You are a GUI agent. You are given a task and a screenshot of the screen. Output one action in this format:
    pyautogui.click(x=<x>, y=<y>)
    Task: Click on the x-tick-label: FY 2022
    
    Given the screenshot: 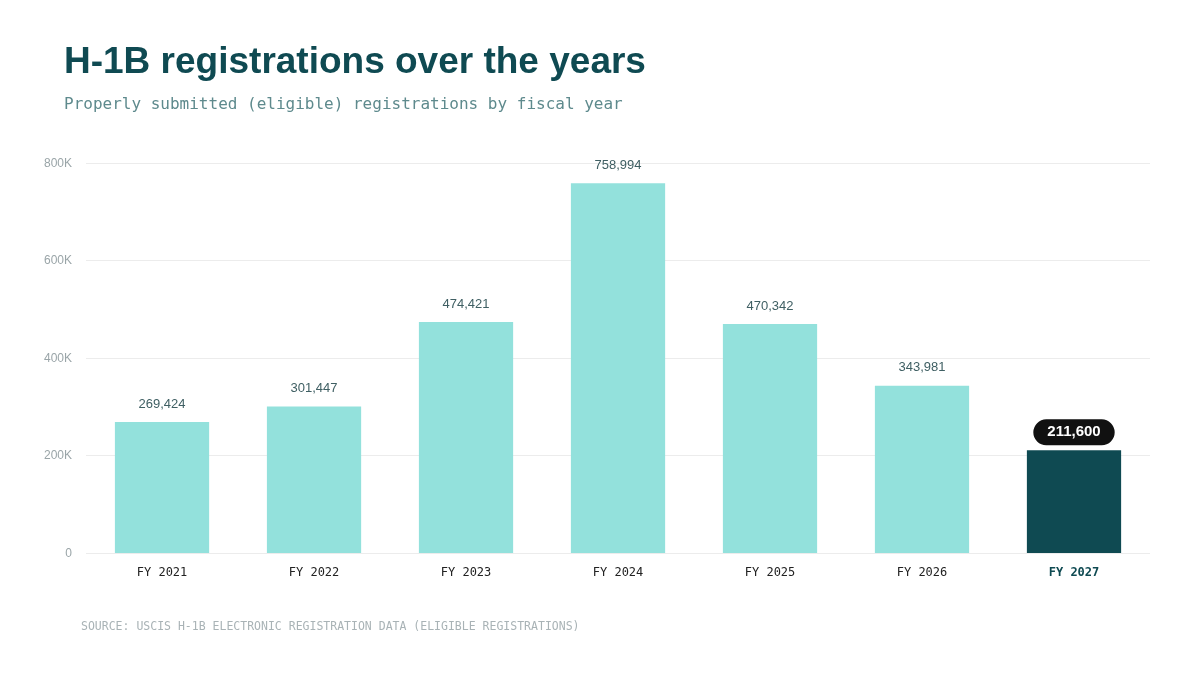 What is the action you would take?
    pyautogui.click(x=314, y=571)
    